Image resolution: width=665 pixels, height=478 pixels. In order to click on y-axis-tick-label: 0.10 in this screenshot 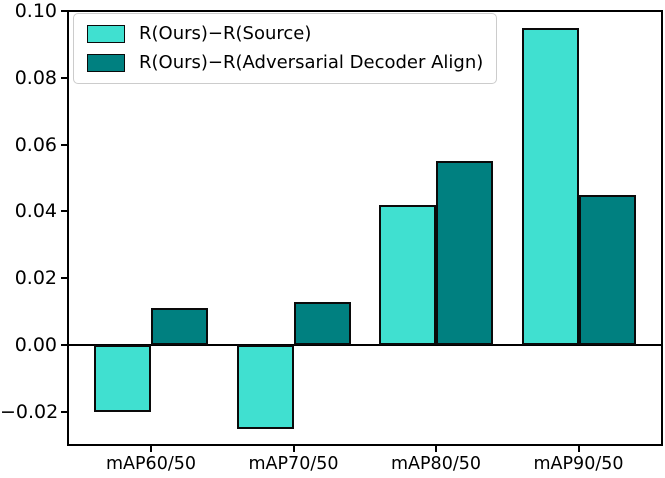, I will do `click(35, 11)`.